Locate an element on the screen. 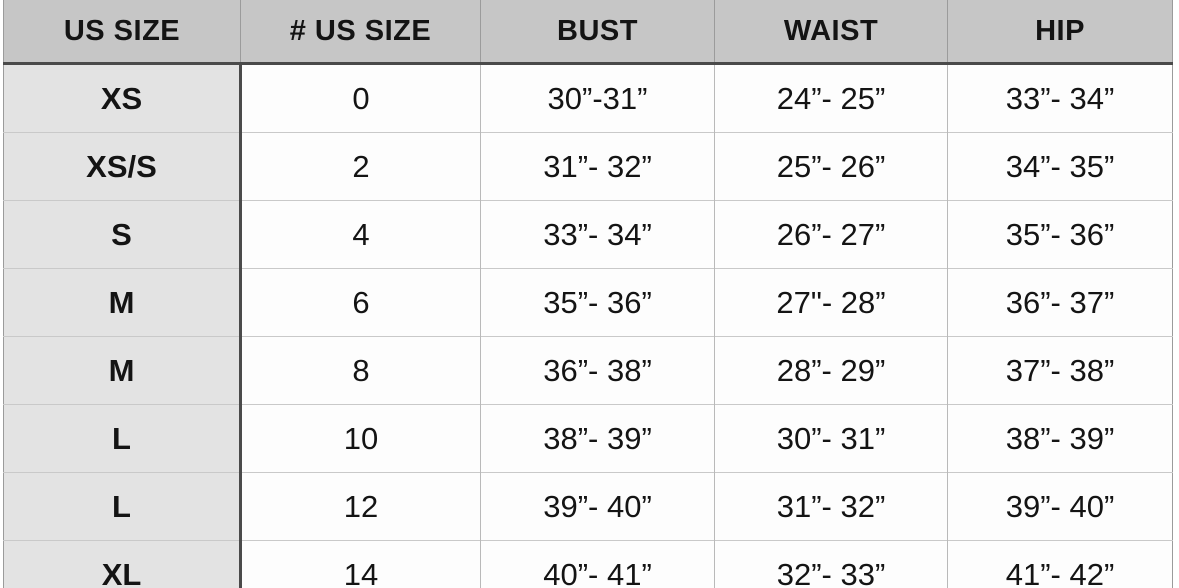  cell-bust: 36”- 38” is located at coordinates (597, 370).